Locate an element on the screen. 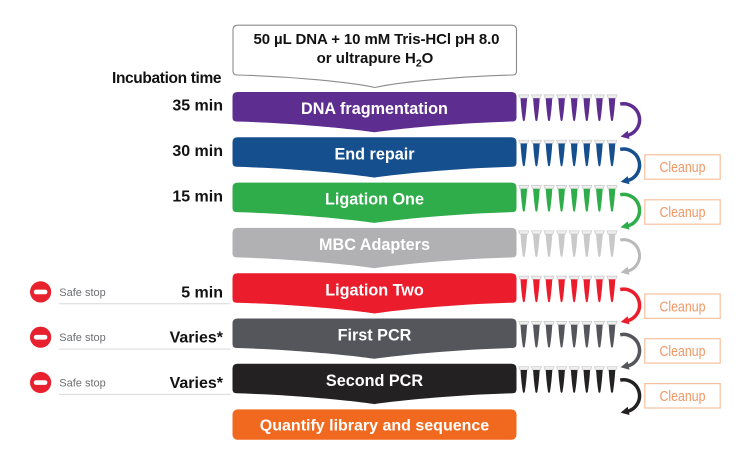 This screenshot has height=473, width=750. svg-text: 5 min is located at coordinates (202, 292).